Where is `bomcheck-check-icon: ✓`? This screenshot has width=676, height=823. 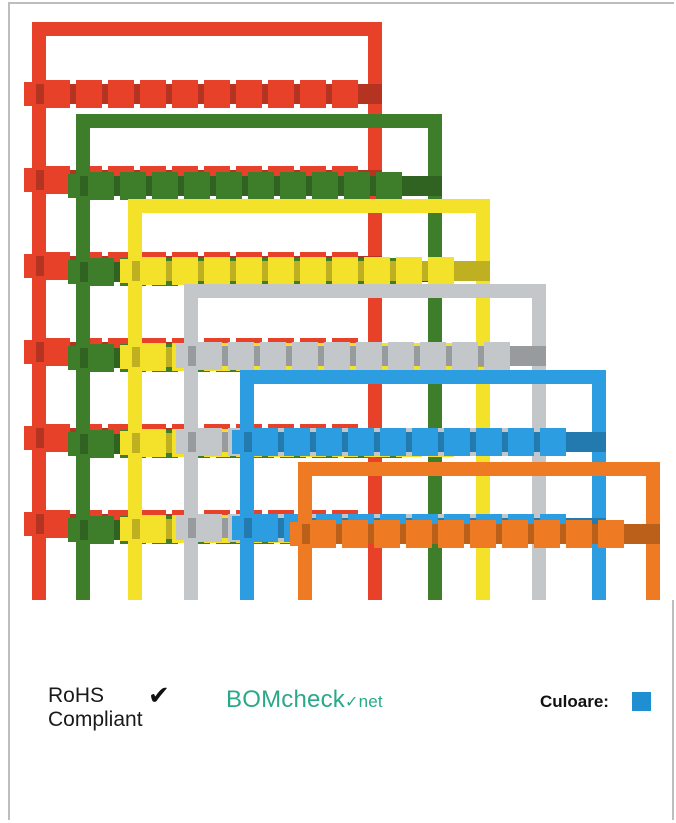
bomcheck-check-icon: ✓ is located at coordinates (351, 702).